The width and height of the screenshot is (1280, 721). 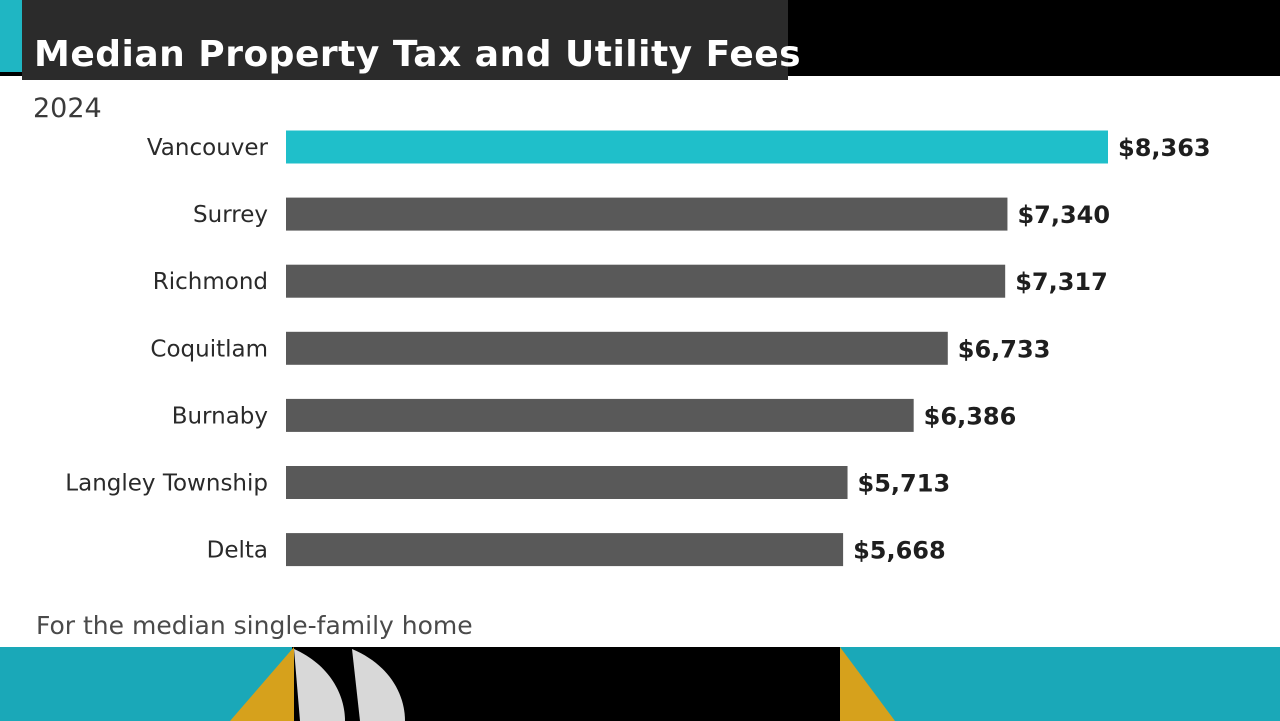 I want to click on bar-vancouver, so click(x=697, y=147).